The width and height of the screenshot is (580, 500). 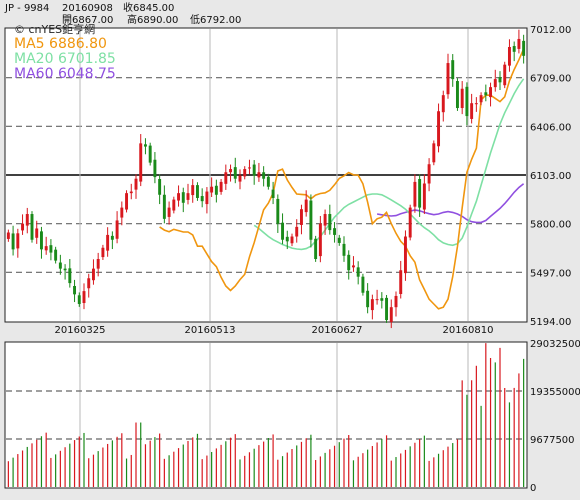 What do you see at coordinates (210, 330) in the screenshot?
I see `date-tick-label: 20160513` at bounding box center [210, 330].